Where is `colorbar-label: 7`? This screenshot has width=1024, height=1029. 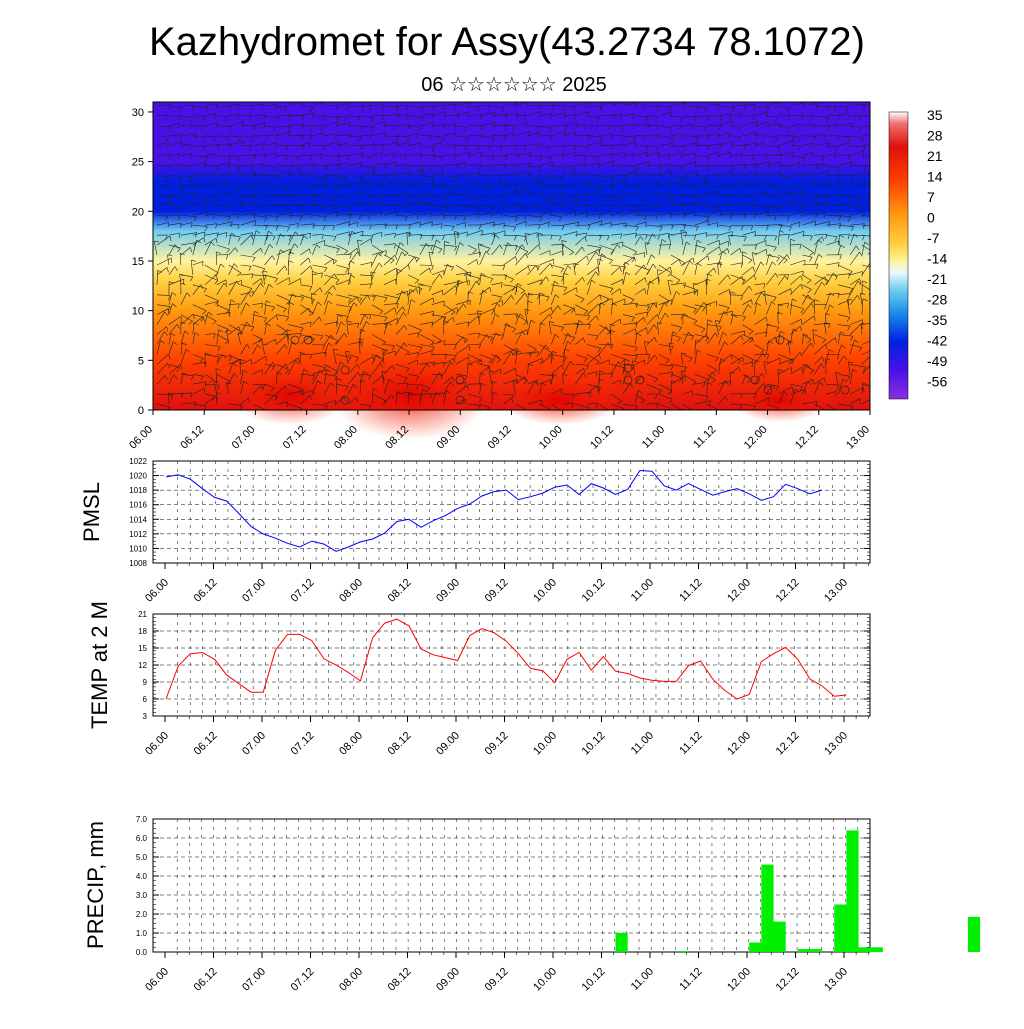 colorbar-label: 7 is located at coordinates (931, 197).